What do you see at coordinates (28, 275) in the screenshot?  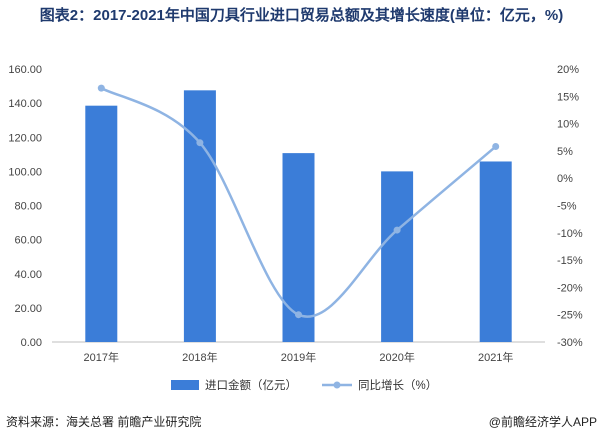 I see `y-left-tick-label: 40.00` at bounding box center [28, 275].